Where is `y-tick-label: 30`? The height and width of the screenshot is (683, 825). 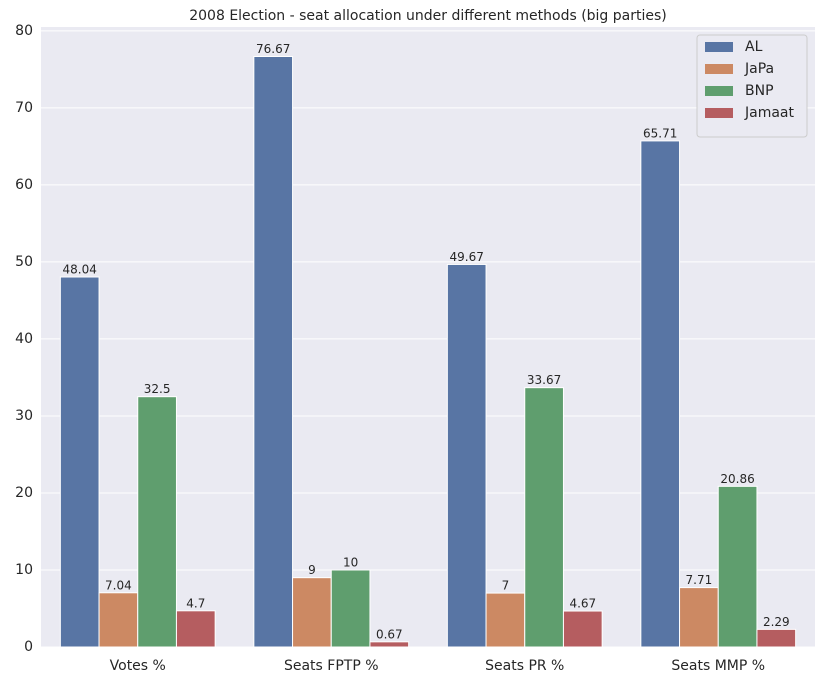
y-tick-label: 30 is located at coordinates (24, 416).